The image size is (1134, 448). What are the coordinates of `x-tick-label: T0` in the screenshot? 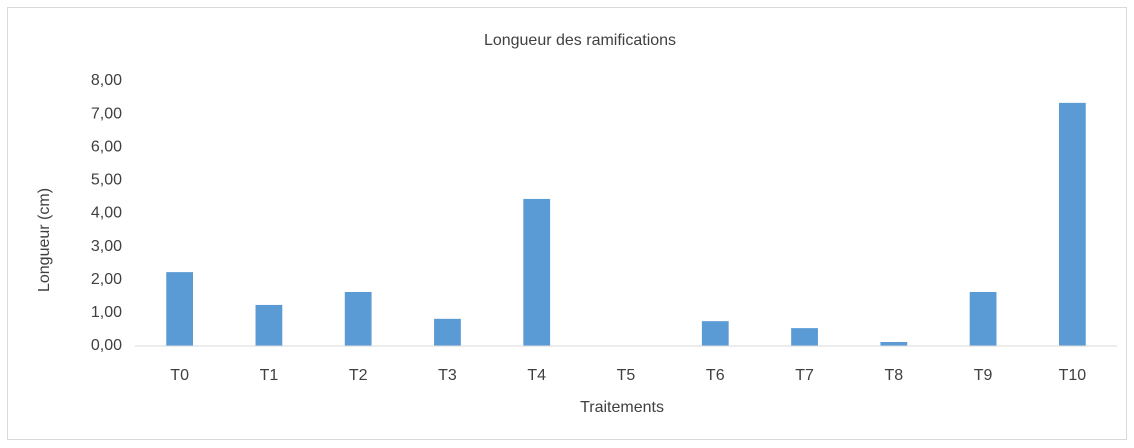 It's located at (179, 375).